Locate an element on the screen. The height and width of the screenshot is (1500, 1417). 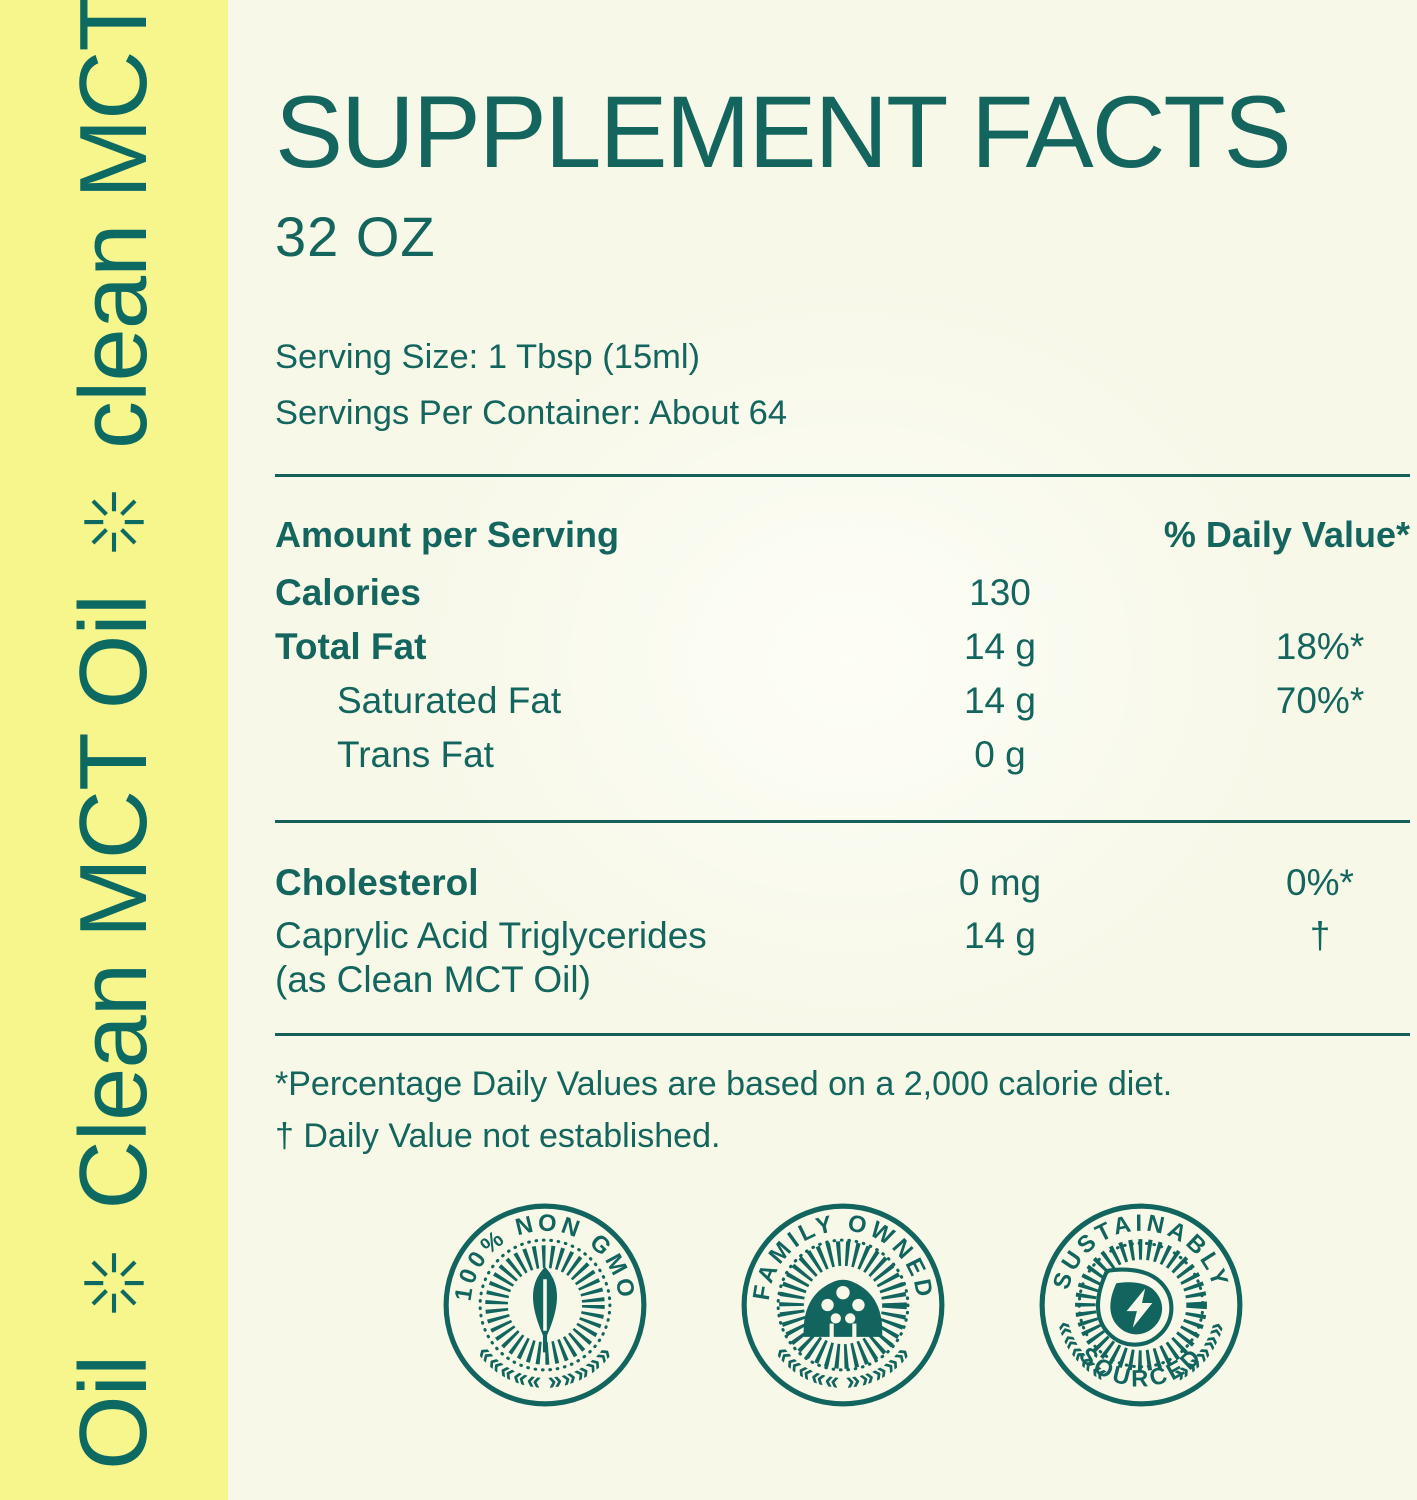
nutrient-row-cholesterol: Cholesterol 0 mg 0%* is located at coordinates (842, 883).